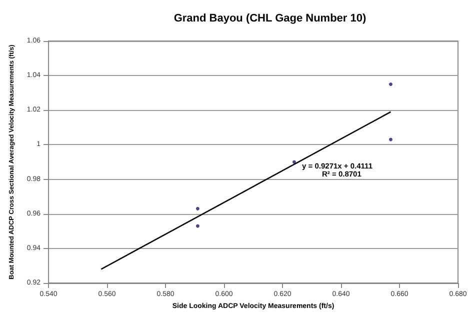 The height and width of the screenshot is (323, 474). Describe the element at coordinates (270, 18) in the screenshot. I see `chart-title: Grand Bayou (CHL Gage Number 10)` at that location.